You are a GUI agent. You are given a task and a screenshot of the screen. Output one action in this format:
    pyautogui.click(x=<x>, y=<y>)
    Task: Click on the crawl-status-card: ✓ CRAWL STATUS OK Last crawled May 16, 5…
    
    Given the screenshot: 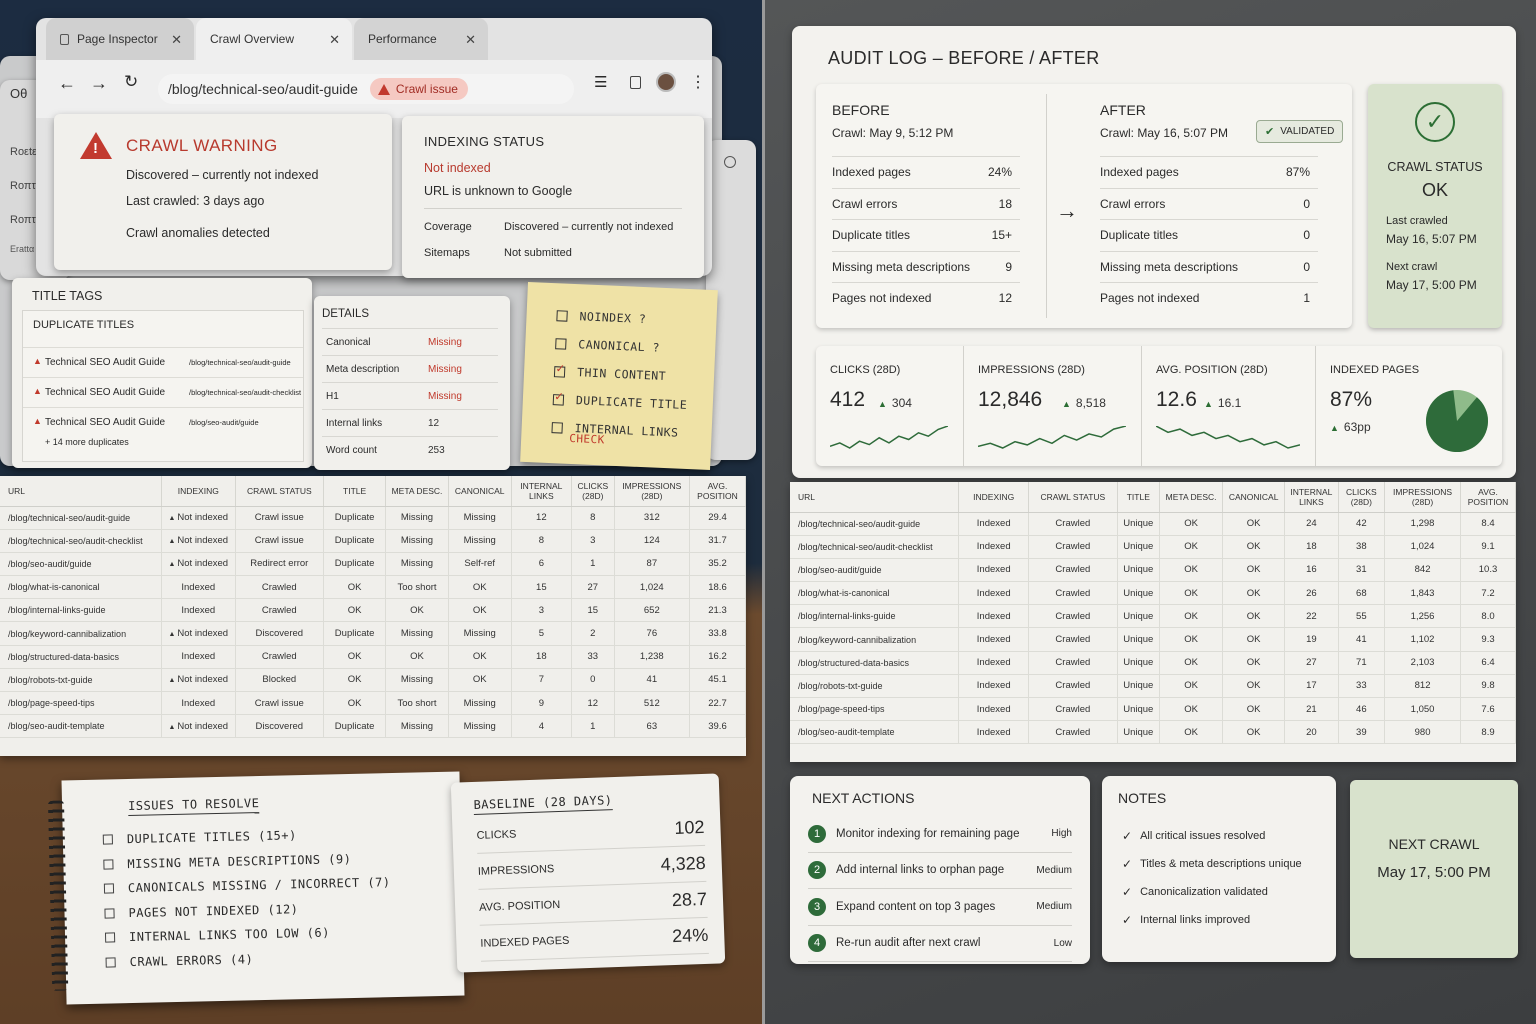 What is the action you would take?
    pyautogui.click(x=1435, y=206)
    